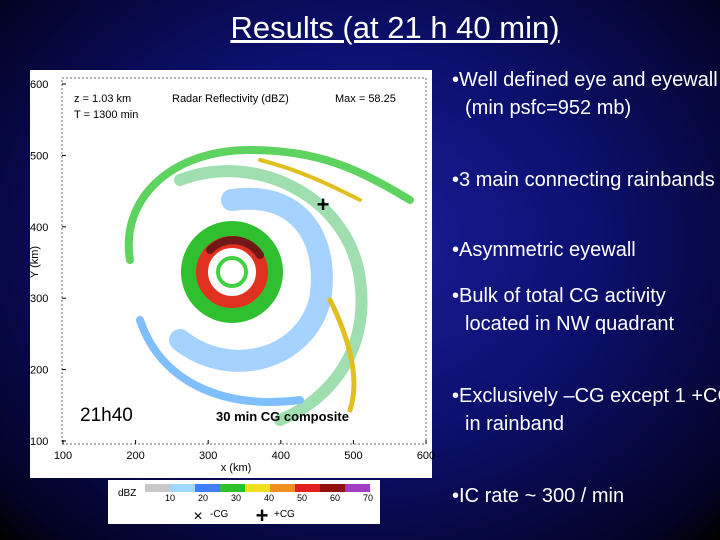  Describe the element at coordinates (208, 456) in the screenshot. I see `x-tick-label: 300` at that location.